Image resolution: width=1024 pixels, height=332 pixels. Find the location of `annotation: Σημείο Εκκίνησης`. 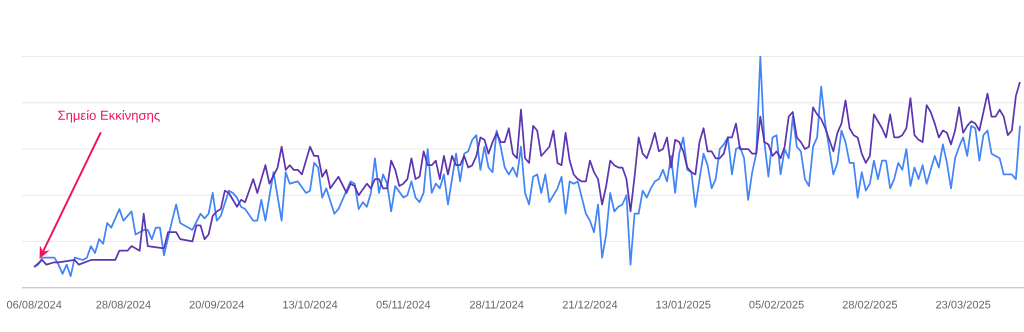

annotation: Σημείο Εκκίνησης is located at coordinates (109, 116).